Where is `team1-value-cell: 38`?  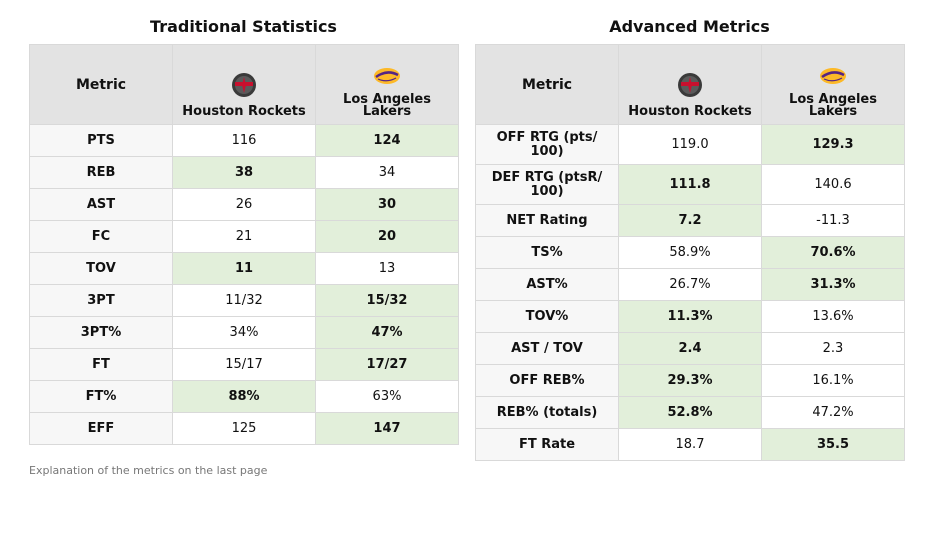 team1-value-cell: 38 is located at coordinates (244, 172).